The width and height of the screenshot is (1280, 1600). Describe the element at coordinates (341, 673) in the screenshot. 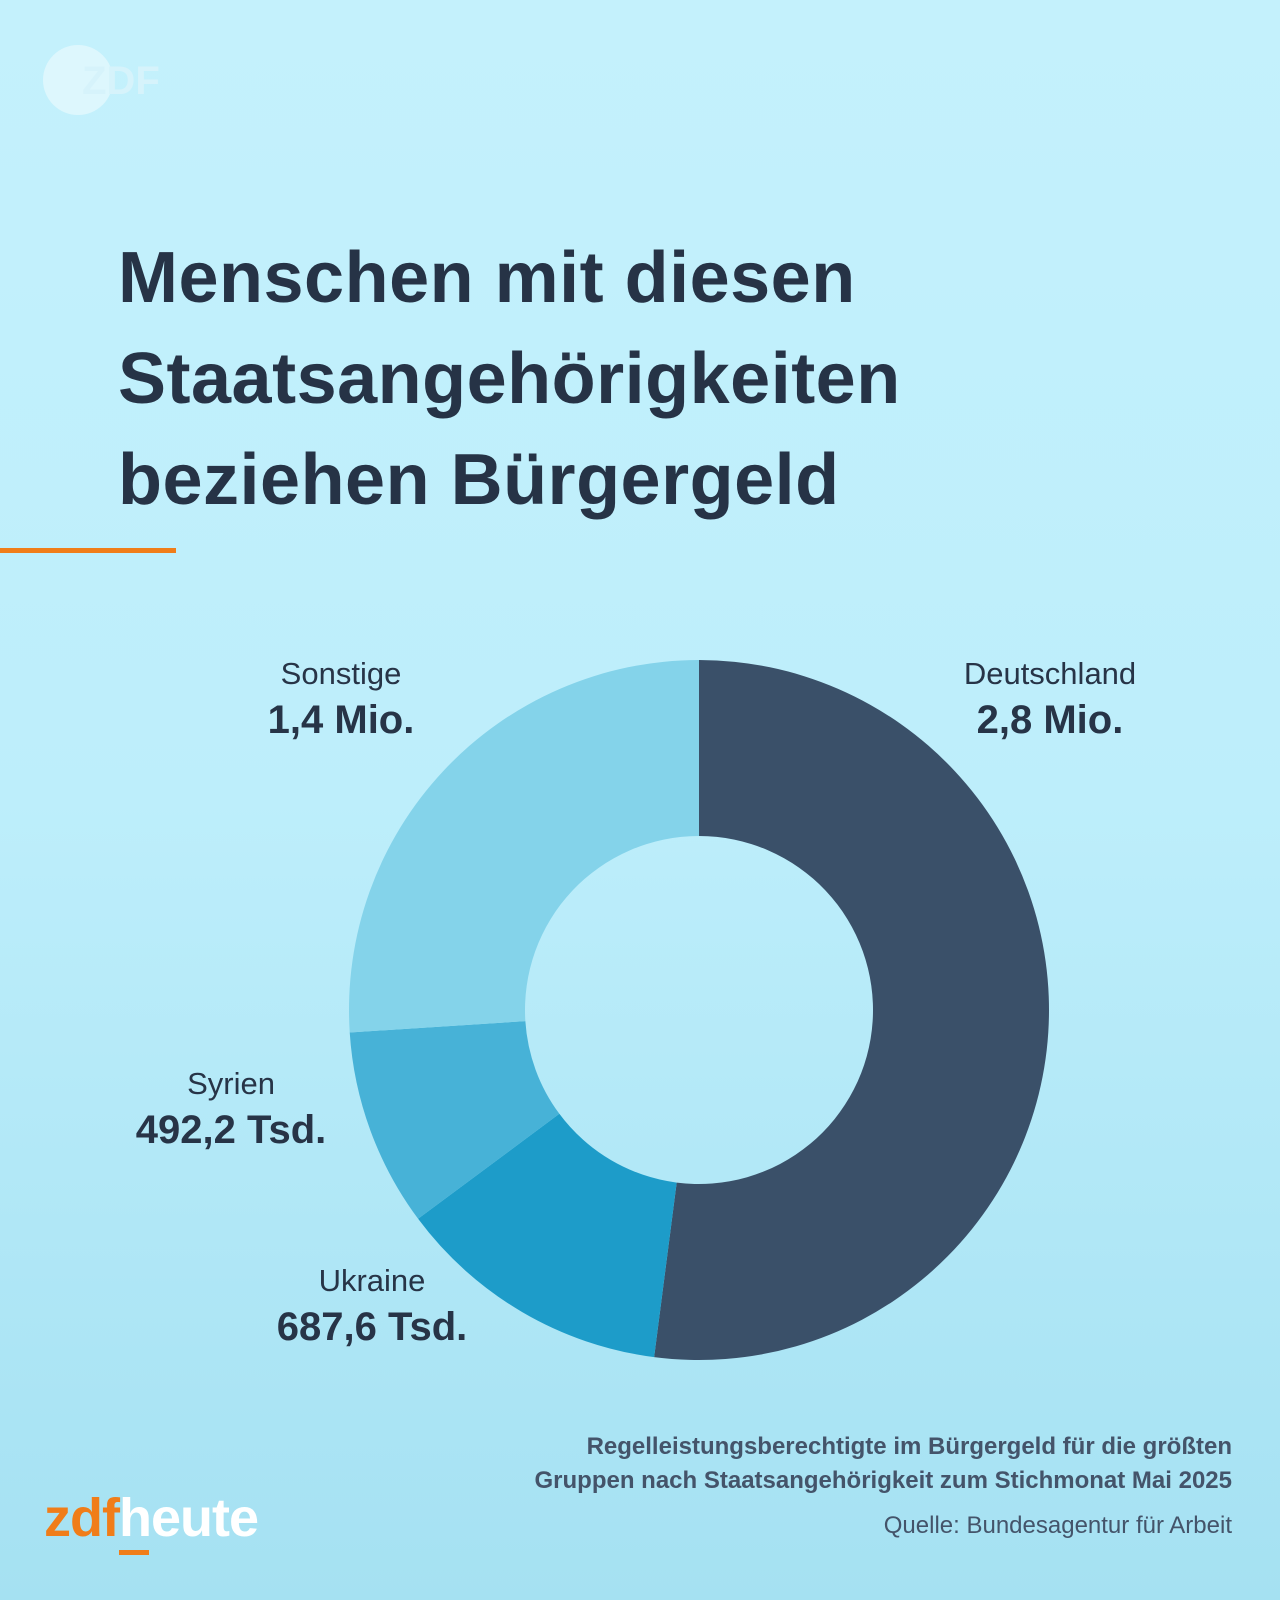

I see `slice-name: Sonstige` at that location.